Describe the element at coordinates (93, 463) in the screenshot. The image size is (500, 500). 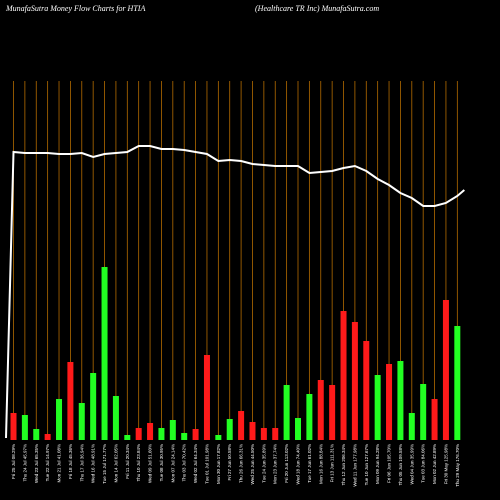
I see `x-tick-label: Wed 16 Jul 48.91%` at that location.